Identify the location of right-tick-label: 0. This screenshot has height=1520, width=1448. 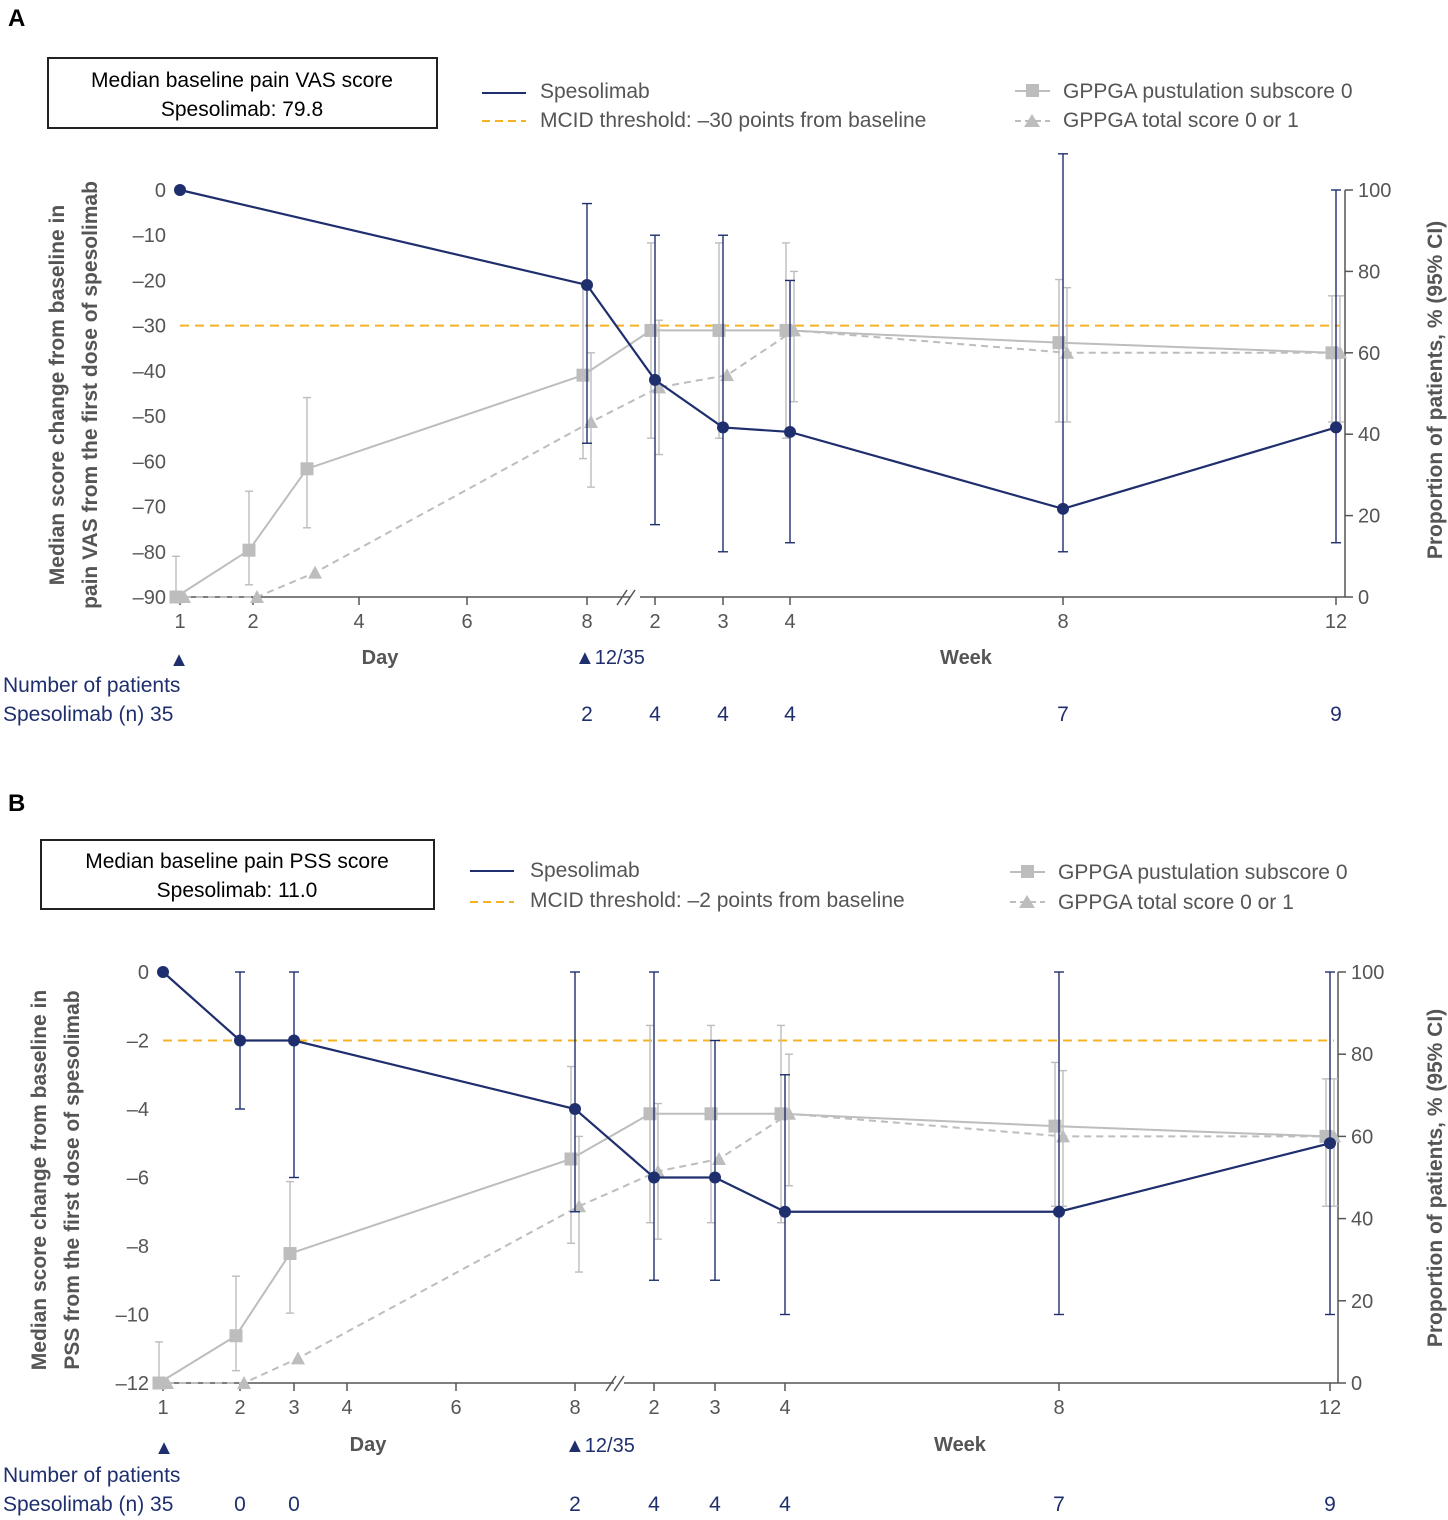
(1363, 598).